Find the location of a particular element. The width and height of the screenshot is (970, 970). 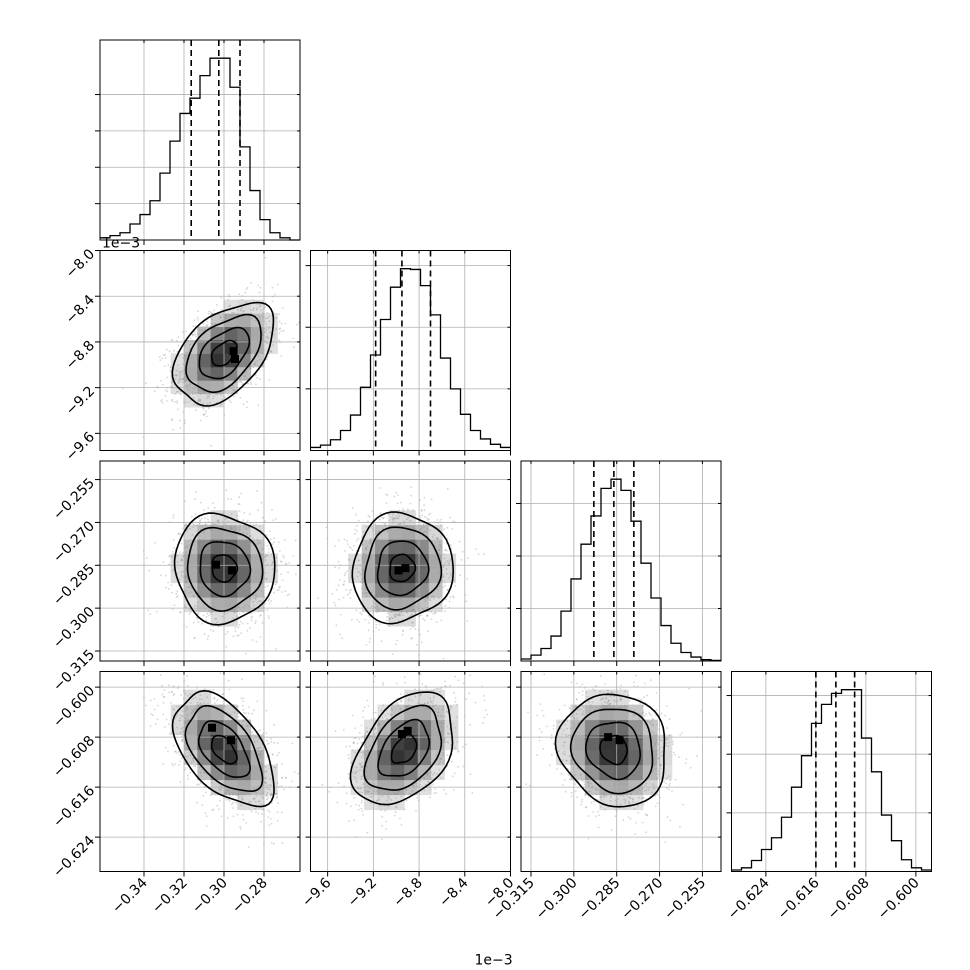

x-tick-label-1-0: −9.6 is located at coordinates (316, 892).